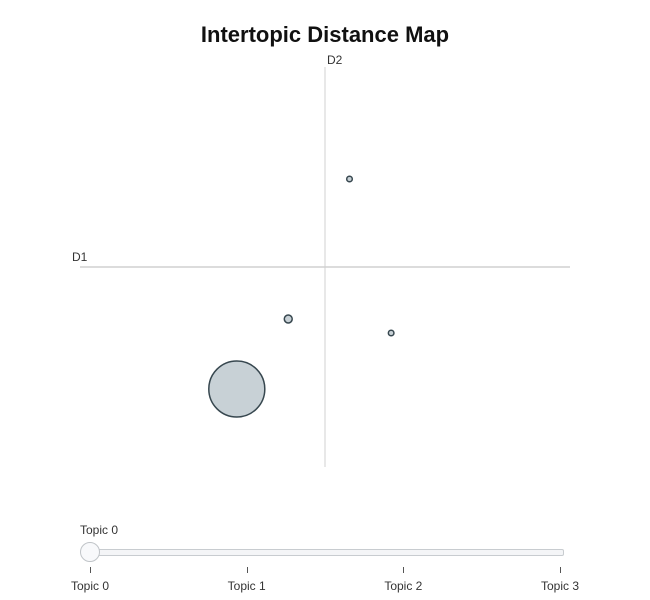  I want to click on chart-title: Intertopic Distance Map, so click(325, 34).